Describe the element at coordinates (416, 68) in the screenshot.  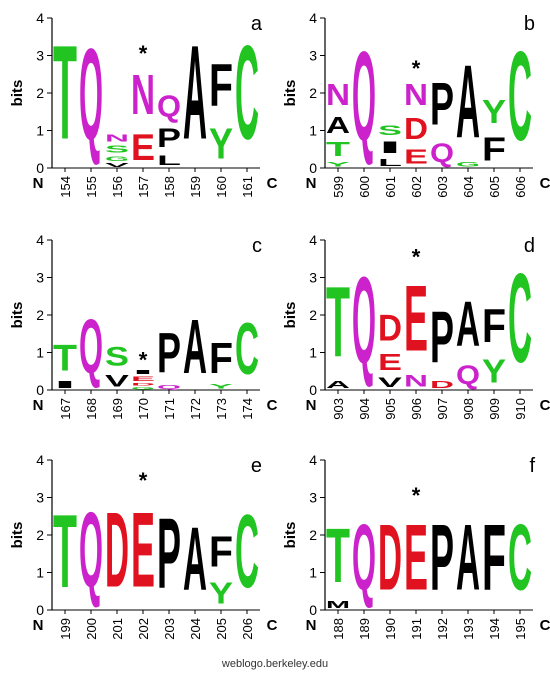
I see `significance-asterisk: *` at that location.